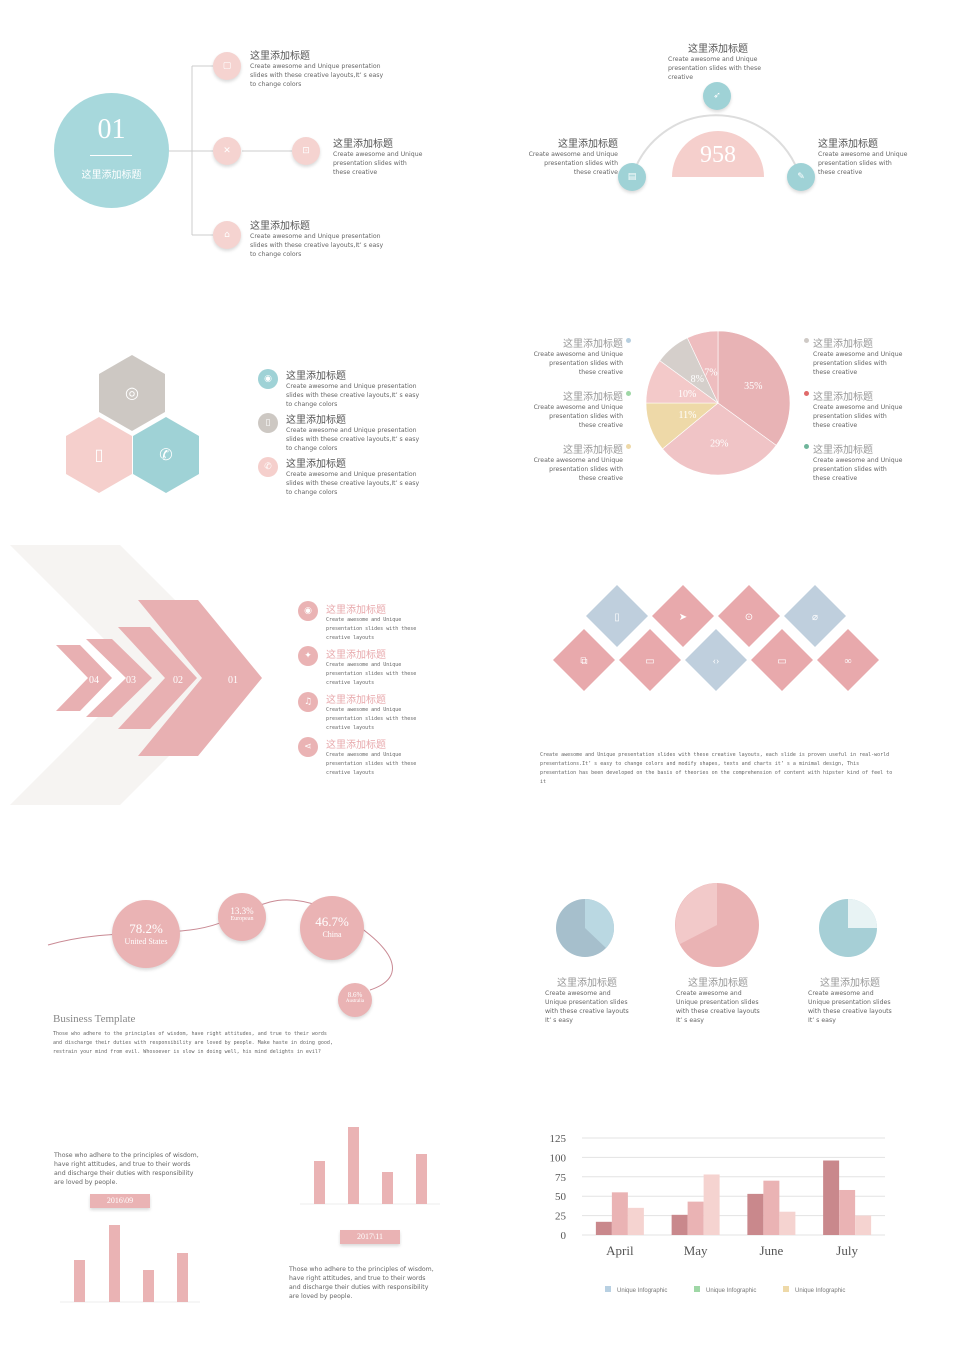 The image size is (960, 1352). What do you see at coordinates (561, 1178) in the screenshot?
I see `y-tick-label: 75` at bounding box center [561, 1178].